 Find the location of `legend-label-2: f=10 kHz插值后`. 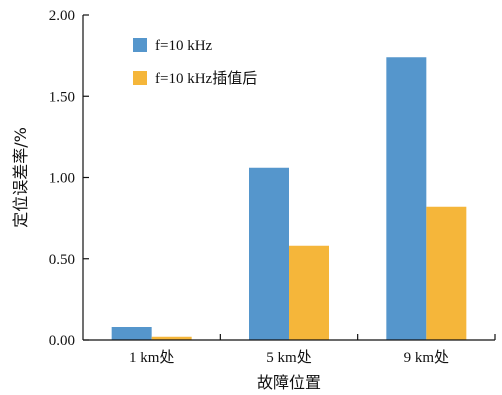

legend-label-2: f=10 kHz插值后 is located at coordinates (206, 78).